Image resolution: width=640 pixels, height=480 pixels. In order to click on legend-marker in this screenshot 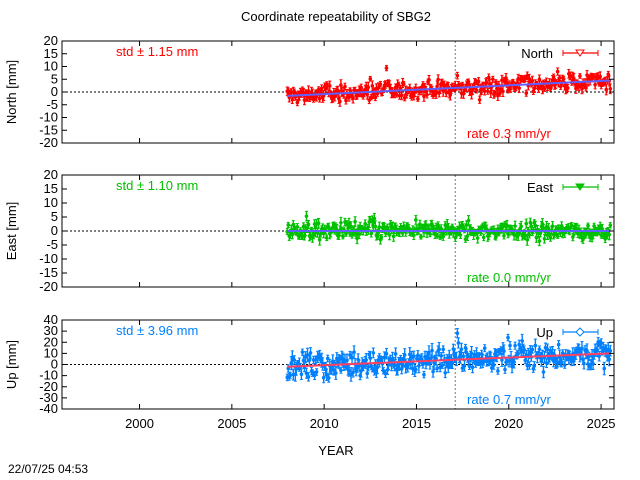, I will do `click(580, 53)`.